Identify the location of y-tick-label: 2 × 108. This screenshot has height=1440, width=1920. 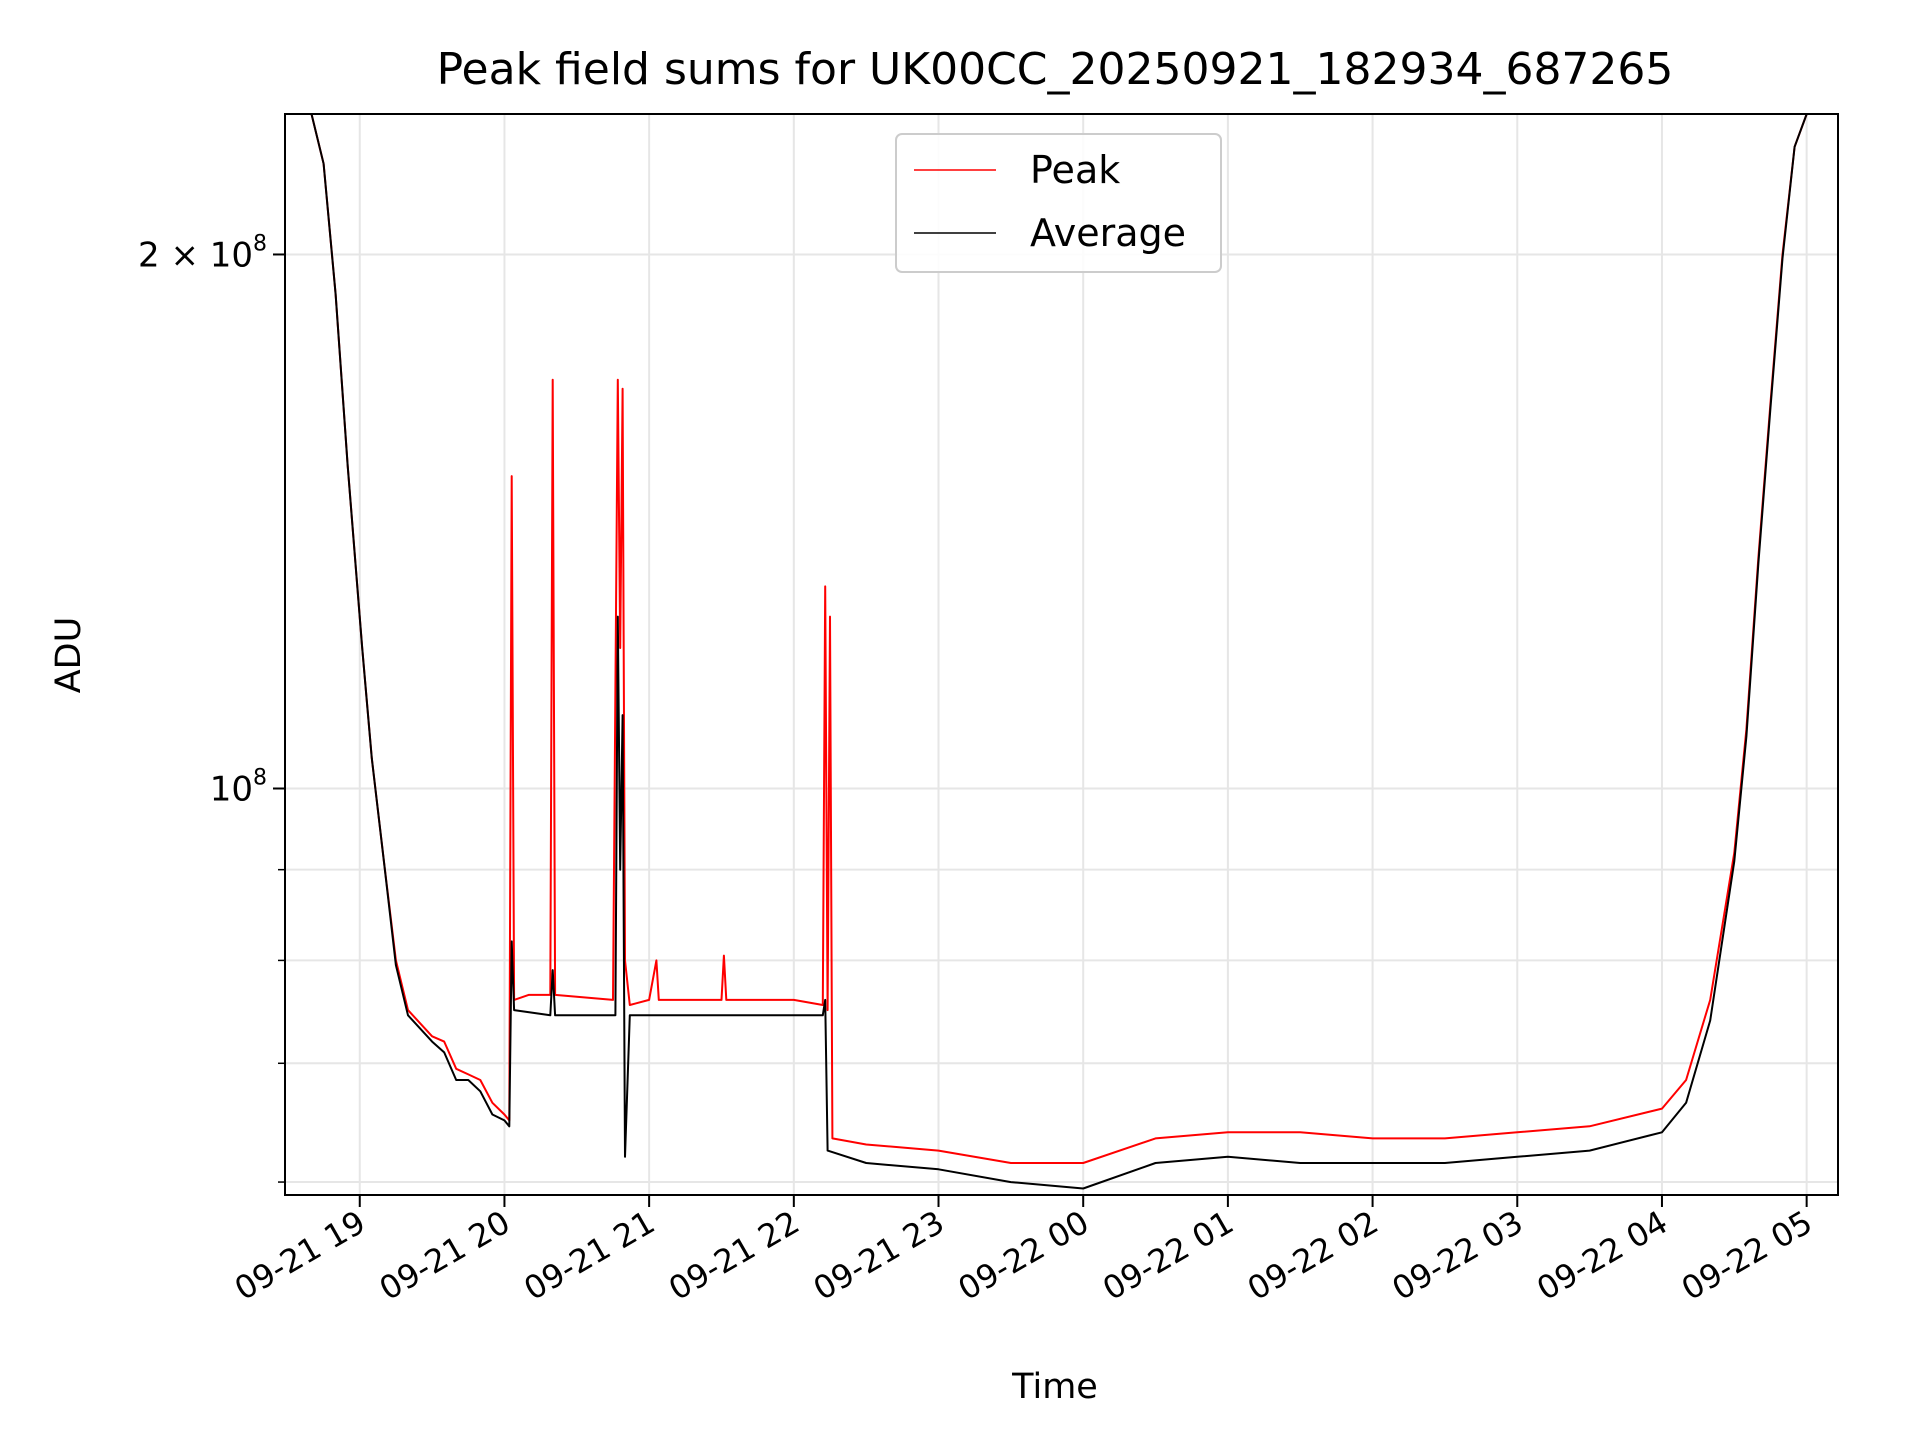
(202, 253).